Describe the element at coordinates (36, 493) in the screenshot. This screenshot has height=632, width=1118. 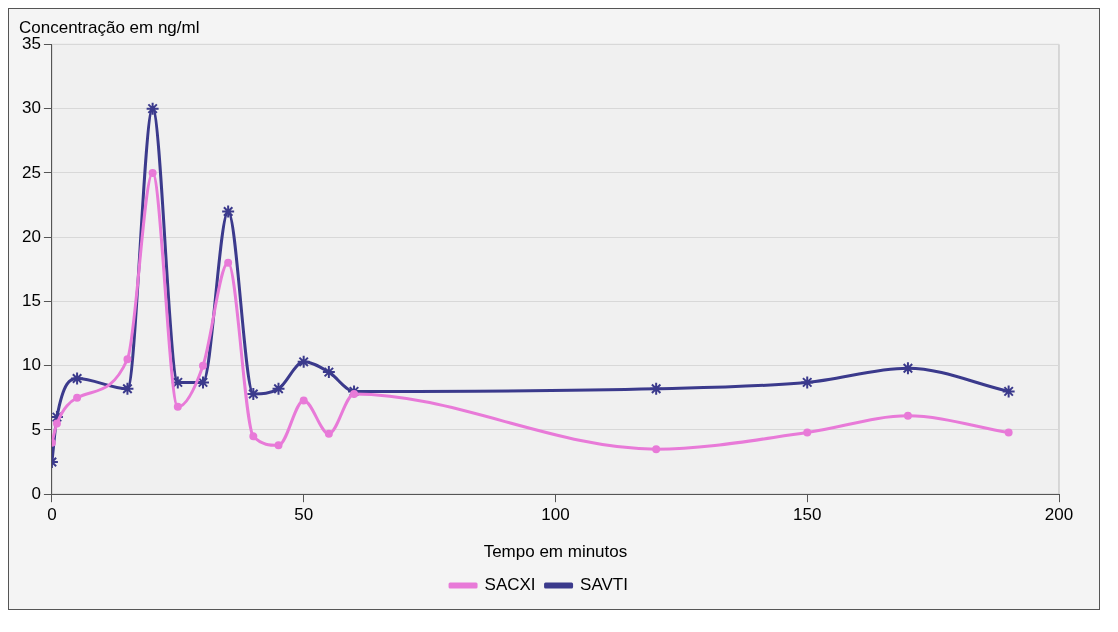
I see `y-tick-label: 0` at that location.